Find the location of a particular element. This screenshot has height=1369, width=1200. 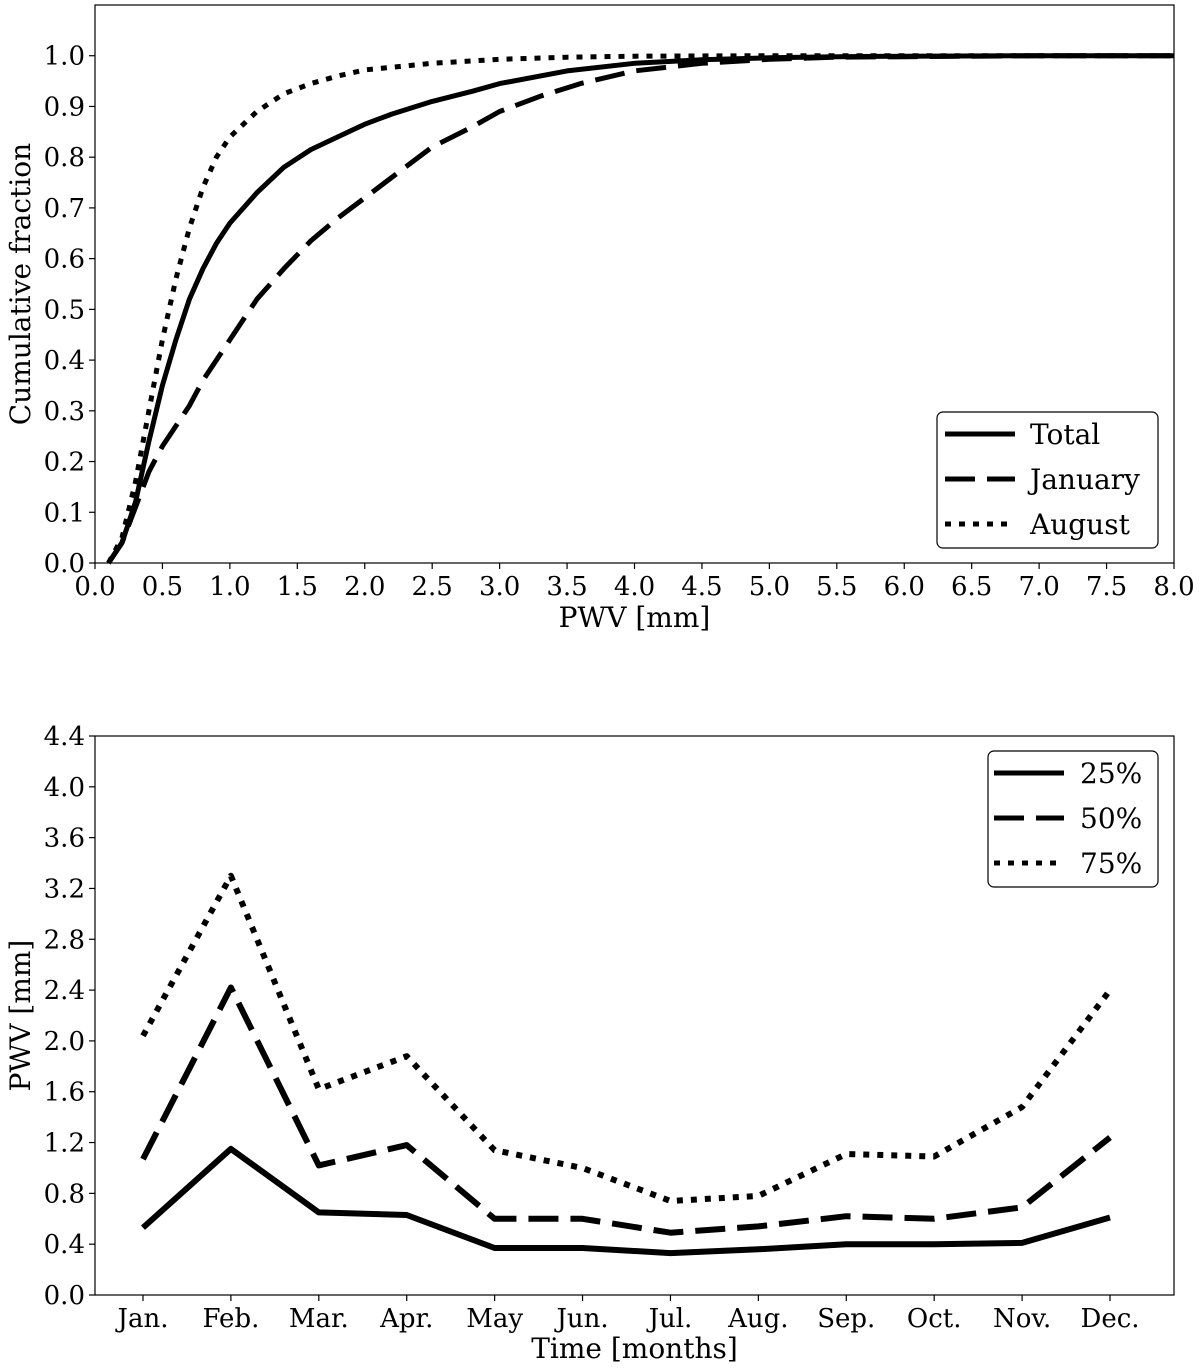

x-tick-label: 1.0 is located at coordinates (229, 587).